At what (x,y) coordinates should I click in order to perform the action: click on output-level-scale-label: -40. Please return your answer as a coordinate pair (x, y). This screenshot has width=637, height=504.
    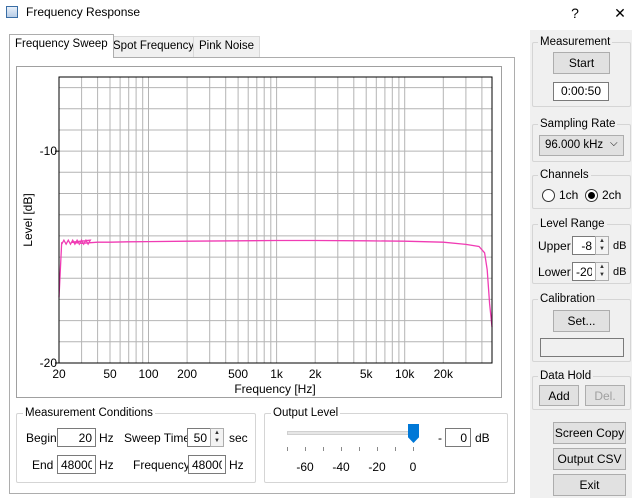
    Looking at the image, I should click on (341, 467).